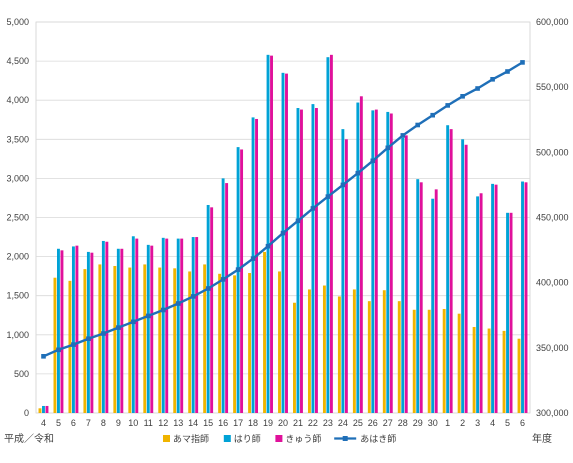  What do you see at coordinates (552, 283) in the screenshot?
I see `y-right-tick-label: 400,000` at bounding box center [552, 283].